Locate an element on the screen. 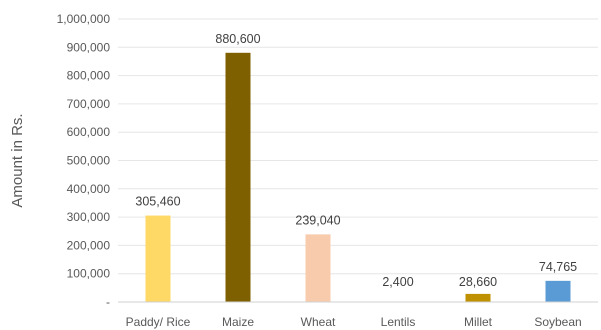 The height and width of the screenshot is (330, 601). x-tick-label: Millet is located at coordinates (478, 322).